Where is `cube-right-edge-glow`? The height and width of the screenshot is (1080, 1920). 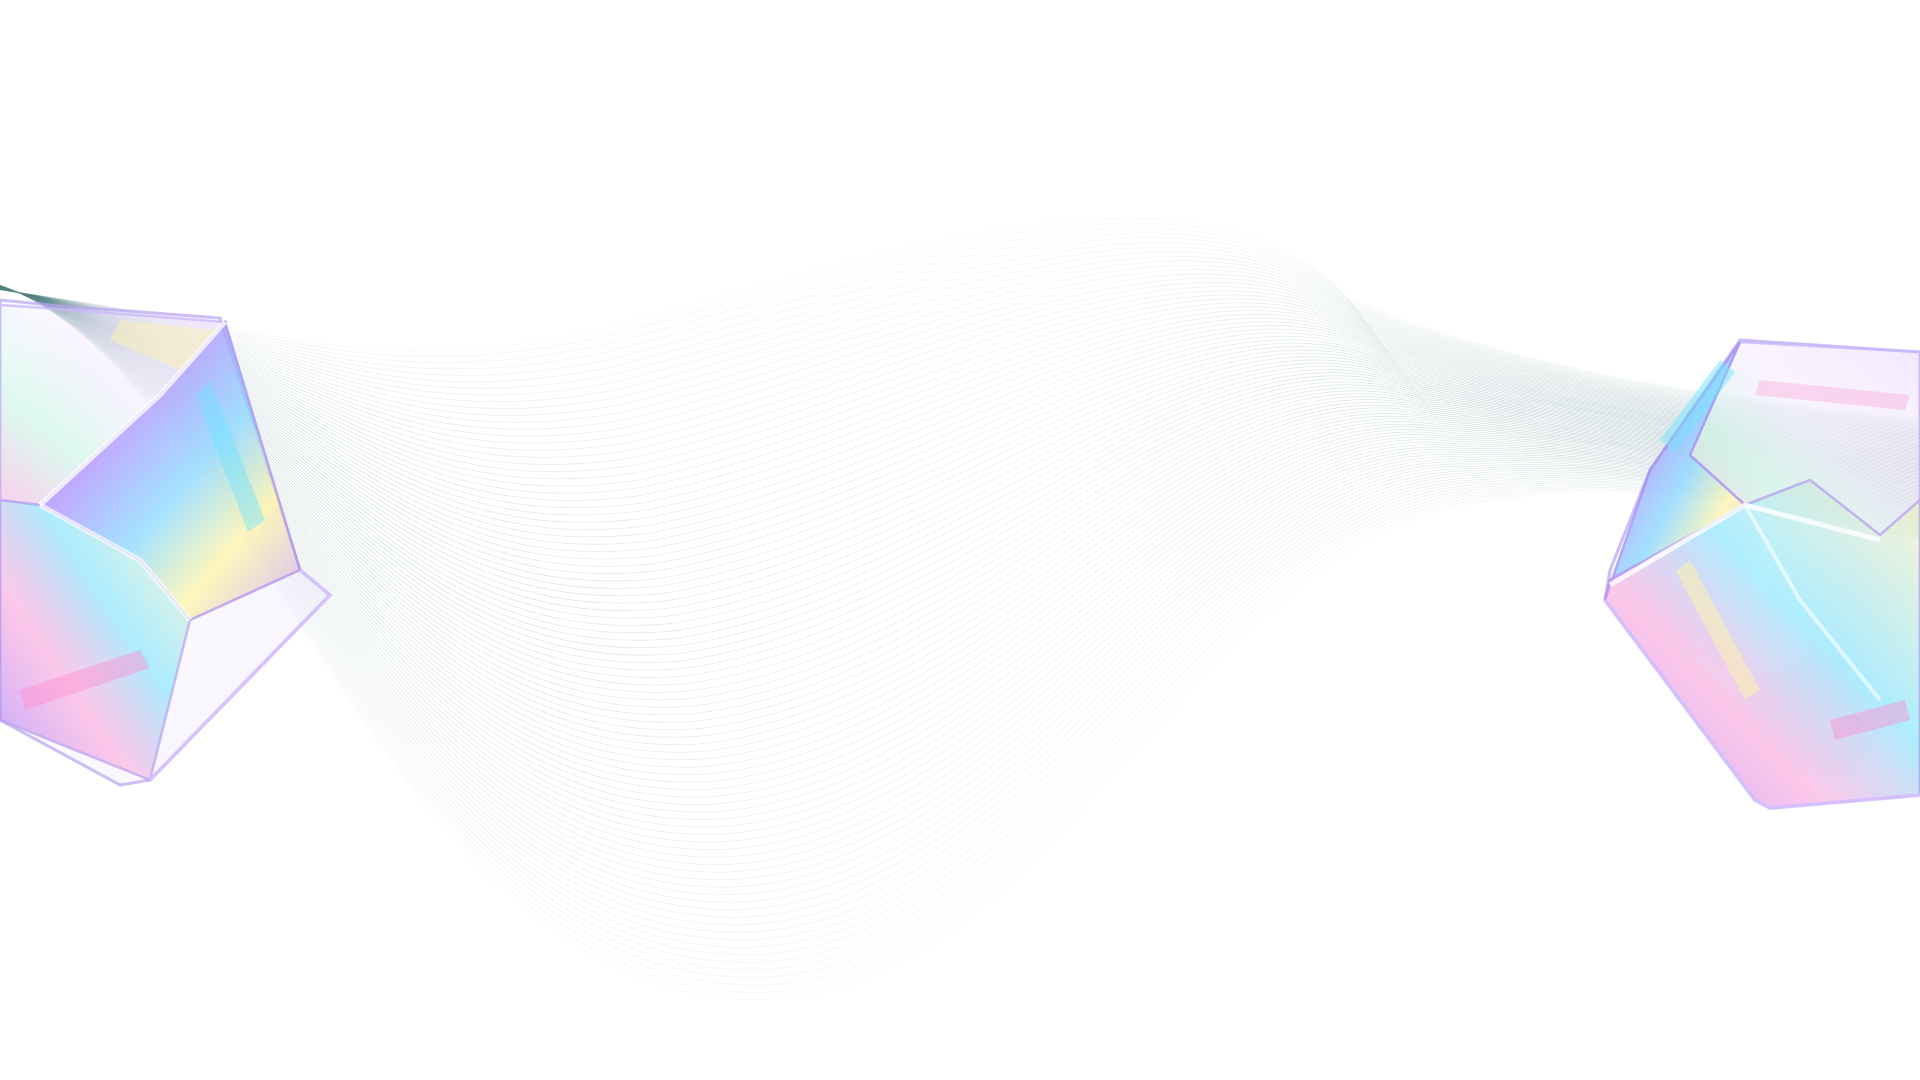 cube-right-edge-glow is located at coordinates (1761, 704).